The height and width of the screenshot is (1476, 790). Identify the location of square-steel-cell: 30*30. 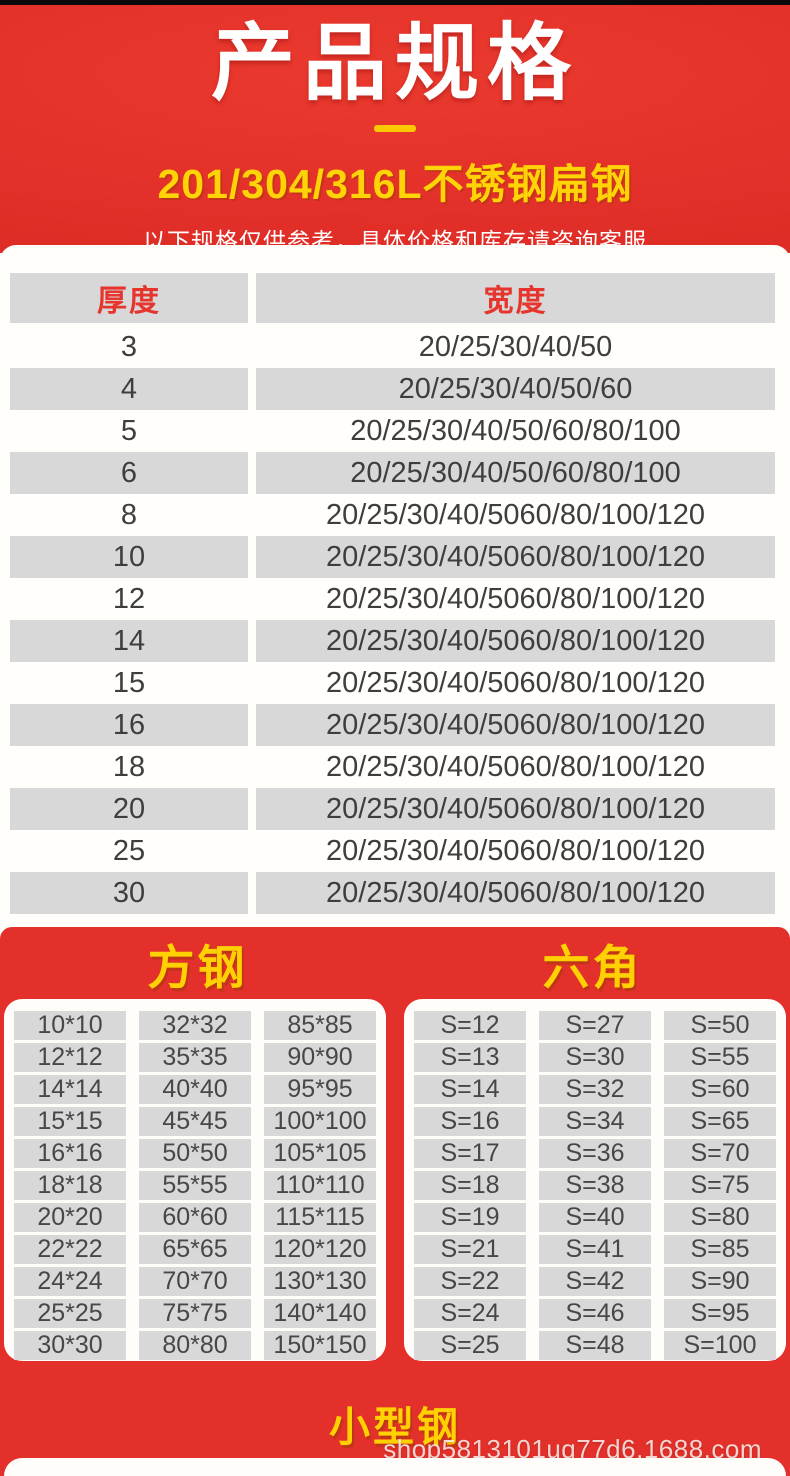
(70, 1345).